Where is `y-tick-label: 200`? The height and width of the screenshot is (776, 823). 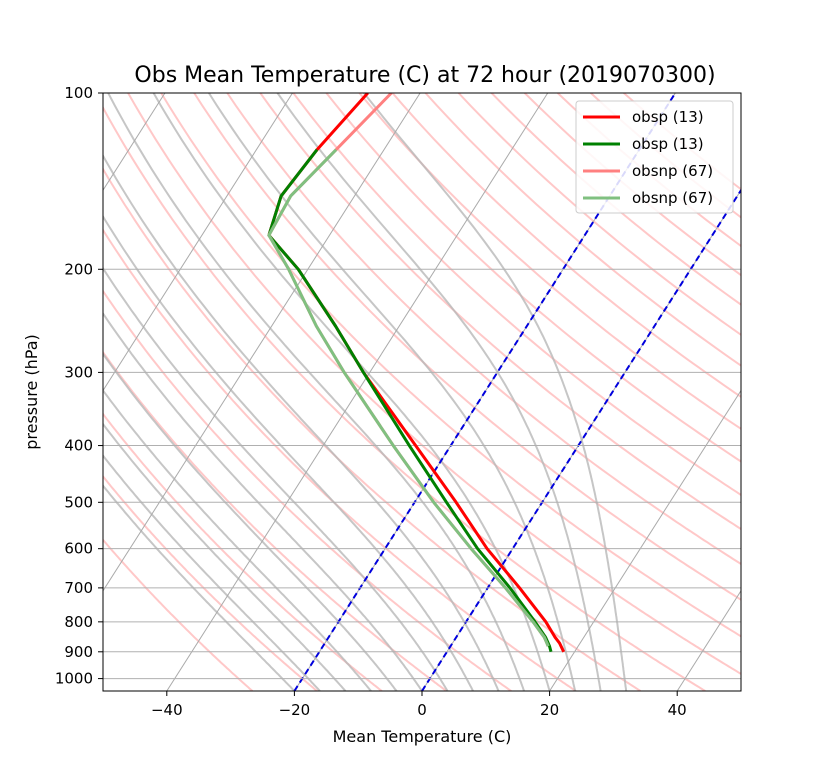
y-tick-label: 200 is located at coordinates (78, 269).